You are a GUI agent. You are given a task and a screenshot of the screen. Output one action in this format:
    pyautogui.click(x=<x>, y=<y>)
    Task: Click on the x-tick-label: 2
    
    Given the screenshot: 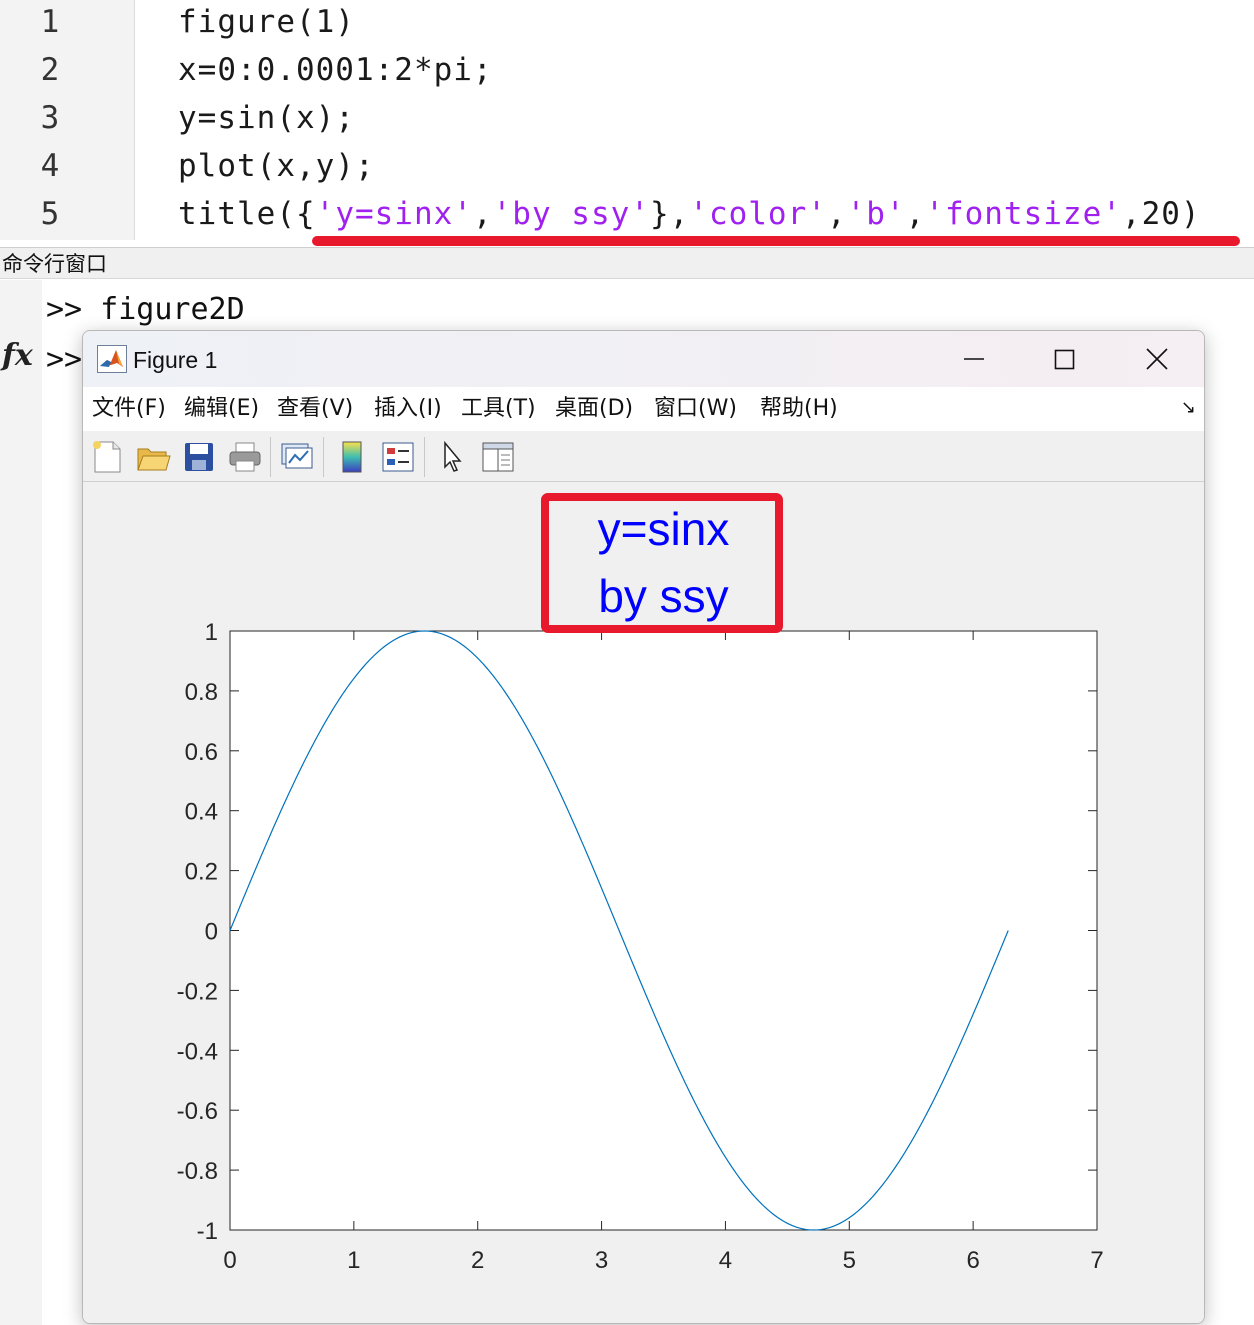 What is the action you would take?
    pyautogui.click(x=477, y=1260)
    